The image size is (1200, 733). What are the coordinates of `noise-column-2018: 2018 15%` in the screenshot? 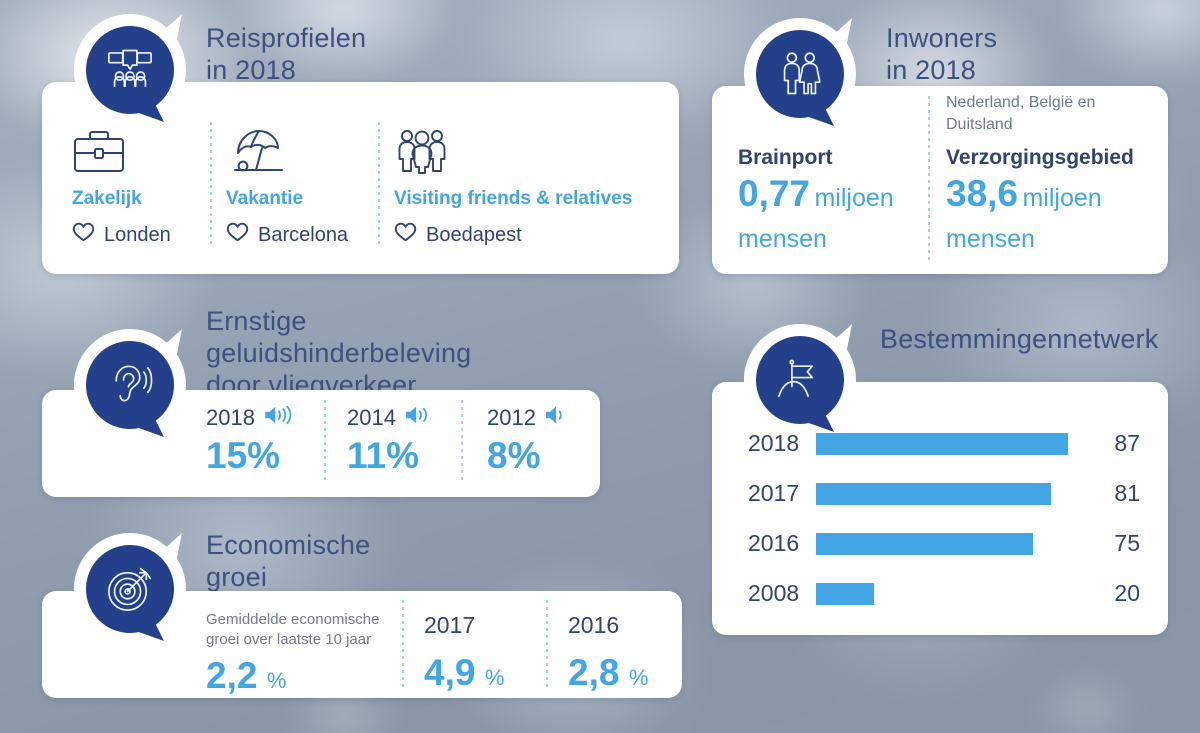 It's located at (250, 441).